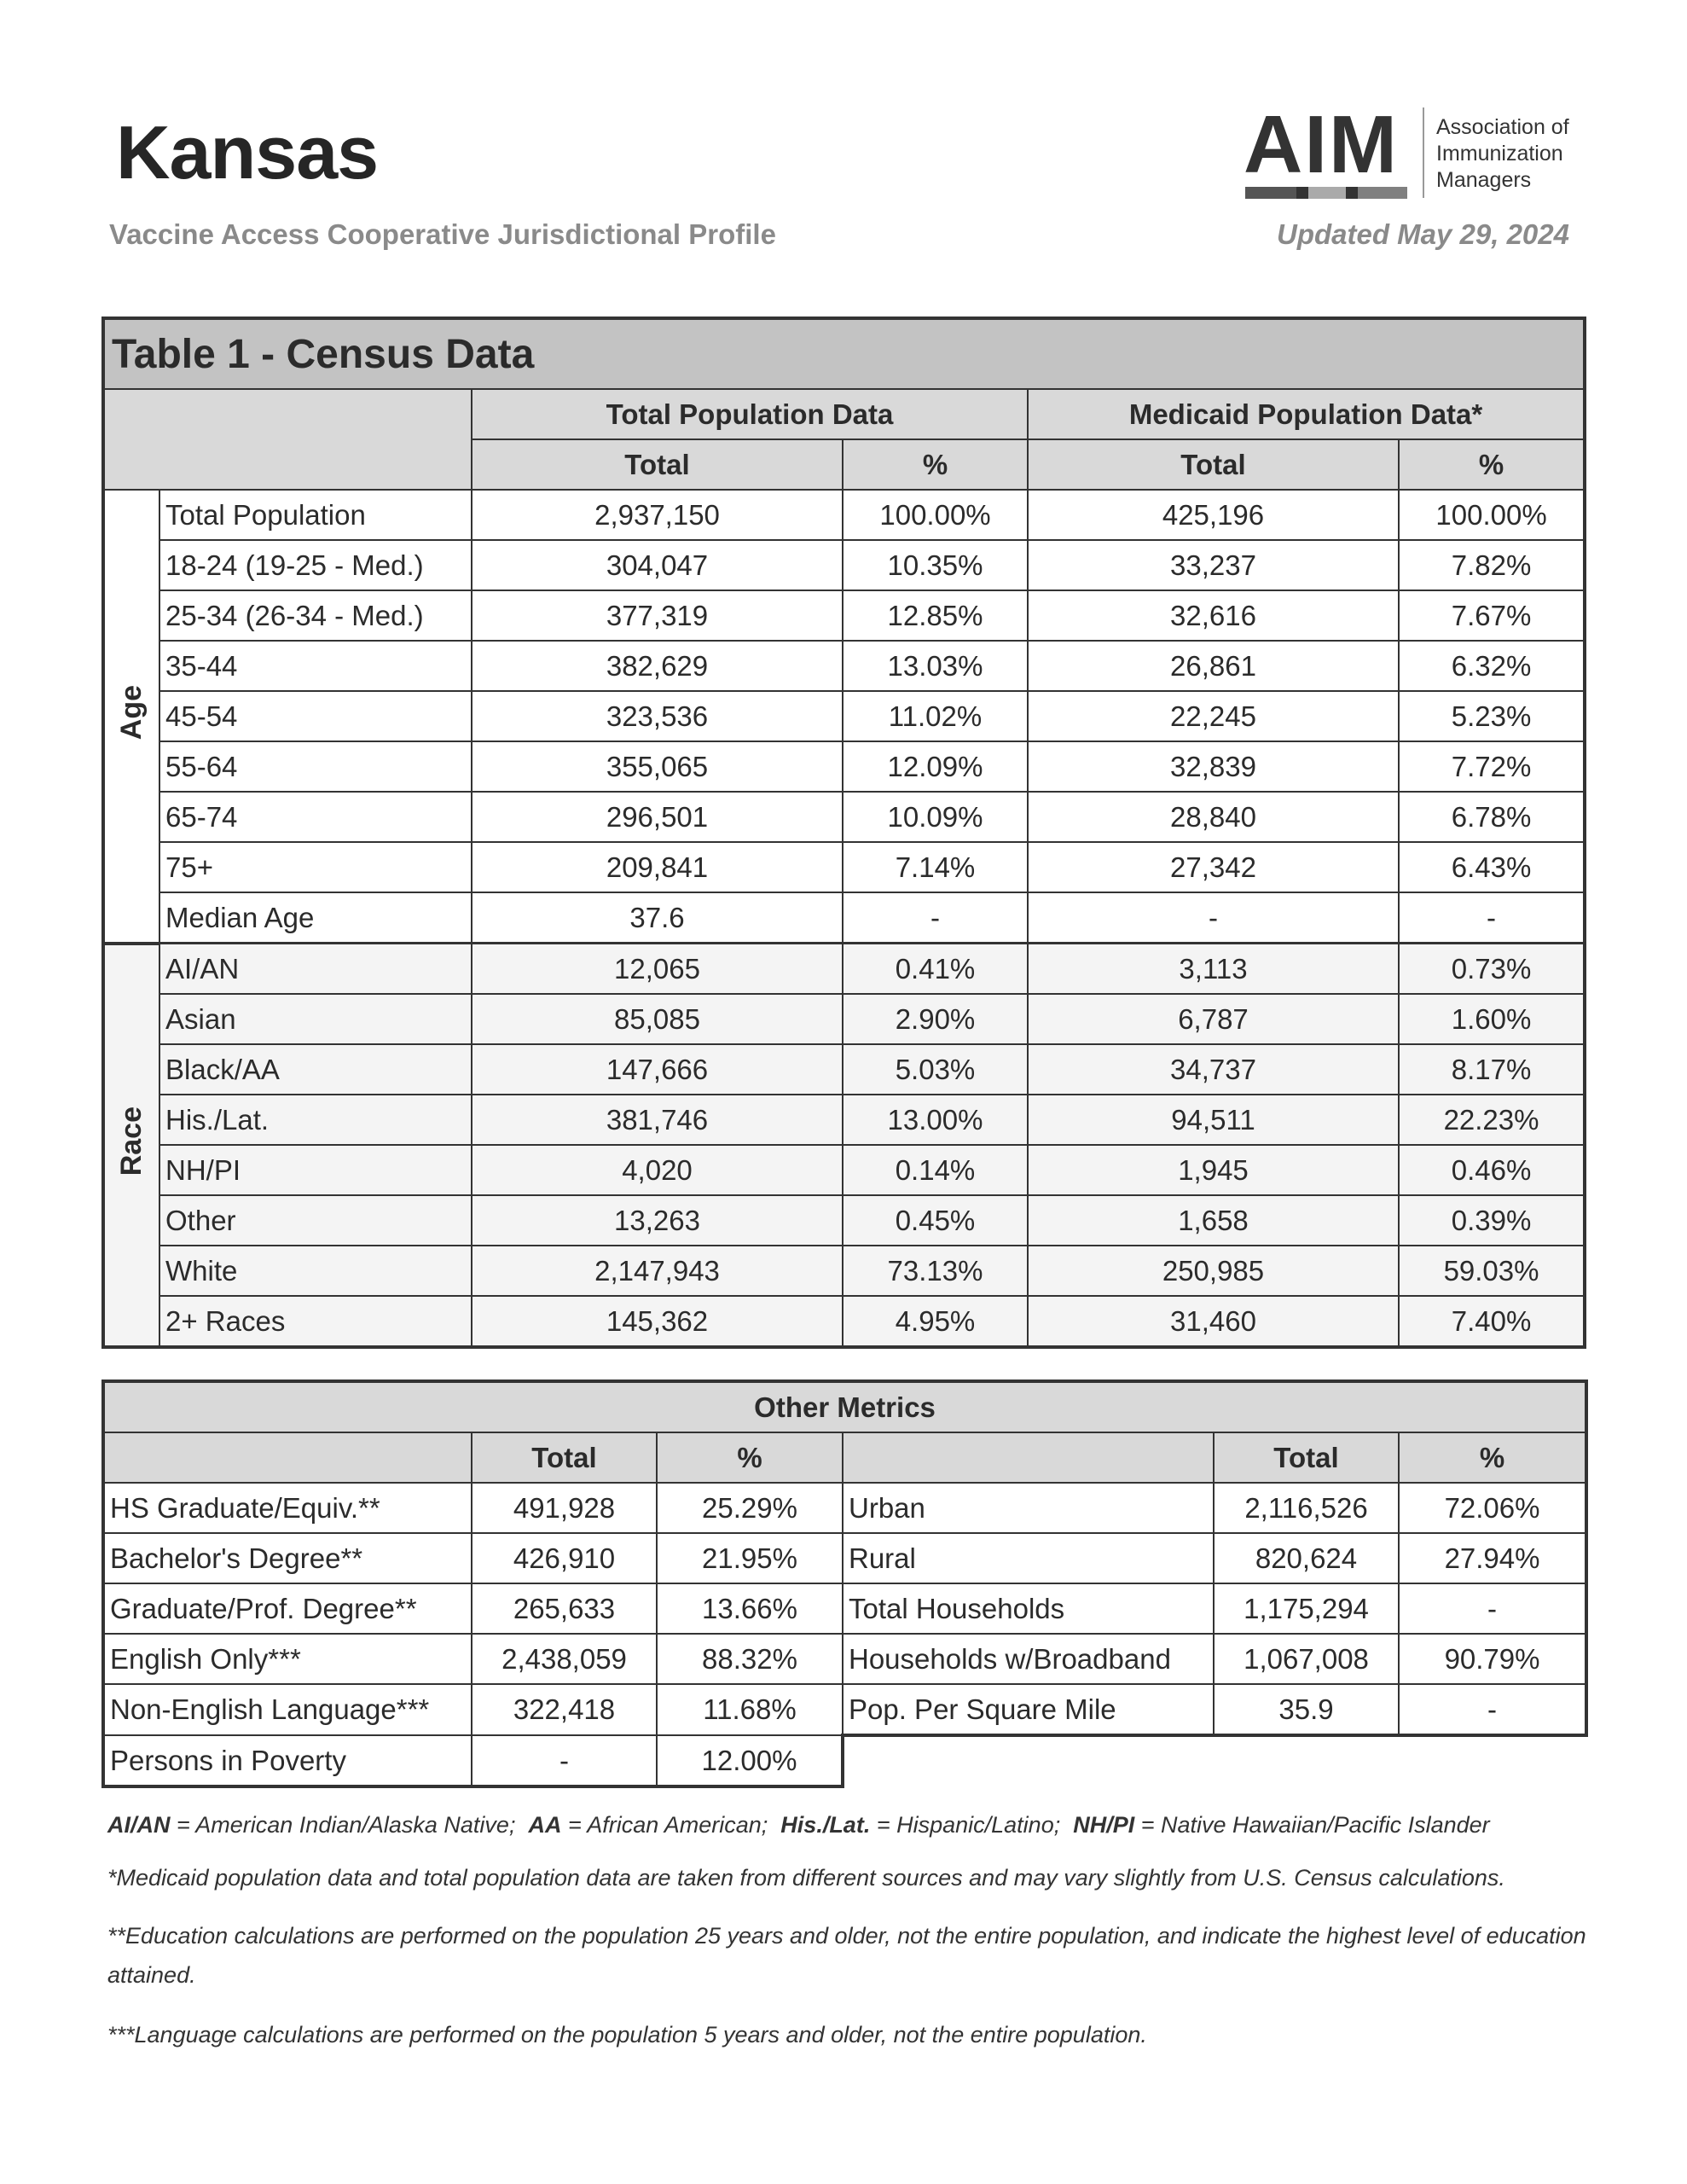 Image resolution: width=1687 pixels, height=2184 pixels. Describe the element at coordinates (1312, 1825) in the screenshot. I see `abbreviation-meaning: = Native Hawaiian/Pacific Islander` at that location.